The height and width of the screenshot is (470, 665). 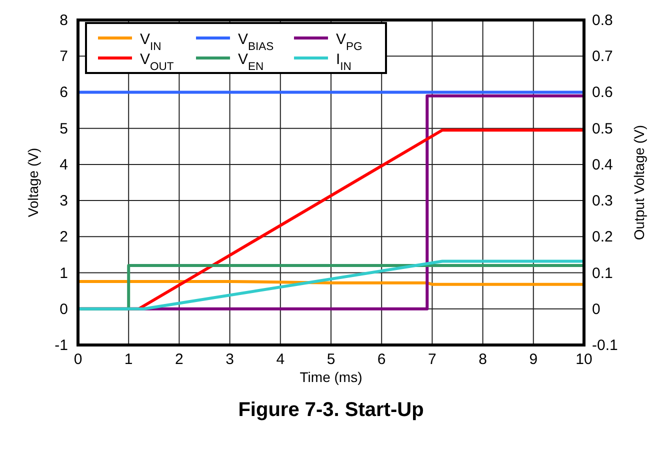 I want to click on y2-axis-title: Output Voltage (V), so click(x=639, y=182).